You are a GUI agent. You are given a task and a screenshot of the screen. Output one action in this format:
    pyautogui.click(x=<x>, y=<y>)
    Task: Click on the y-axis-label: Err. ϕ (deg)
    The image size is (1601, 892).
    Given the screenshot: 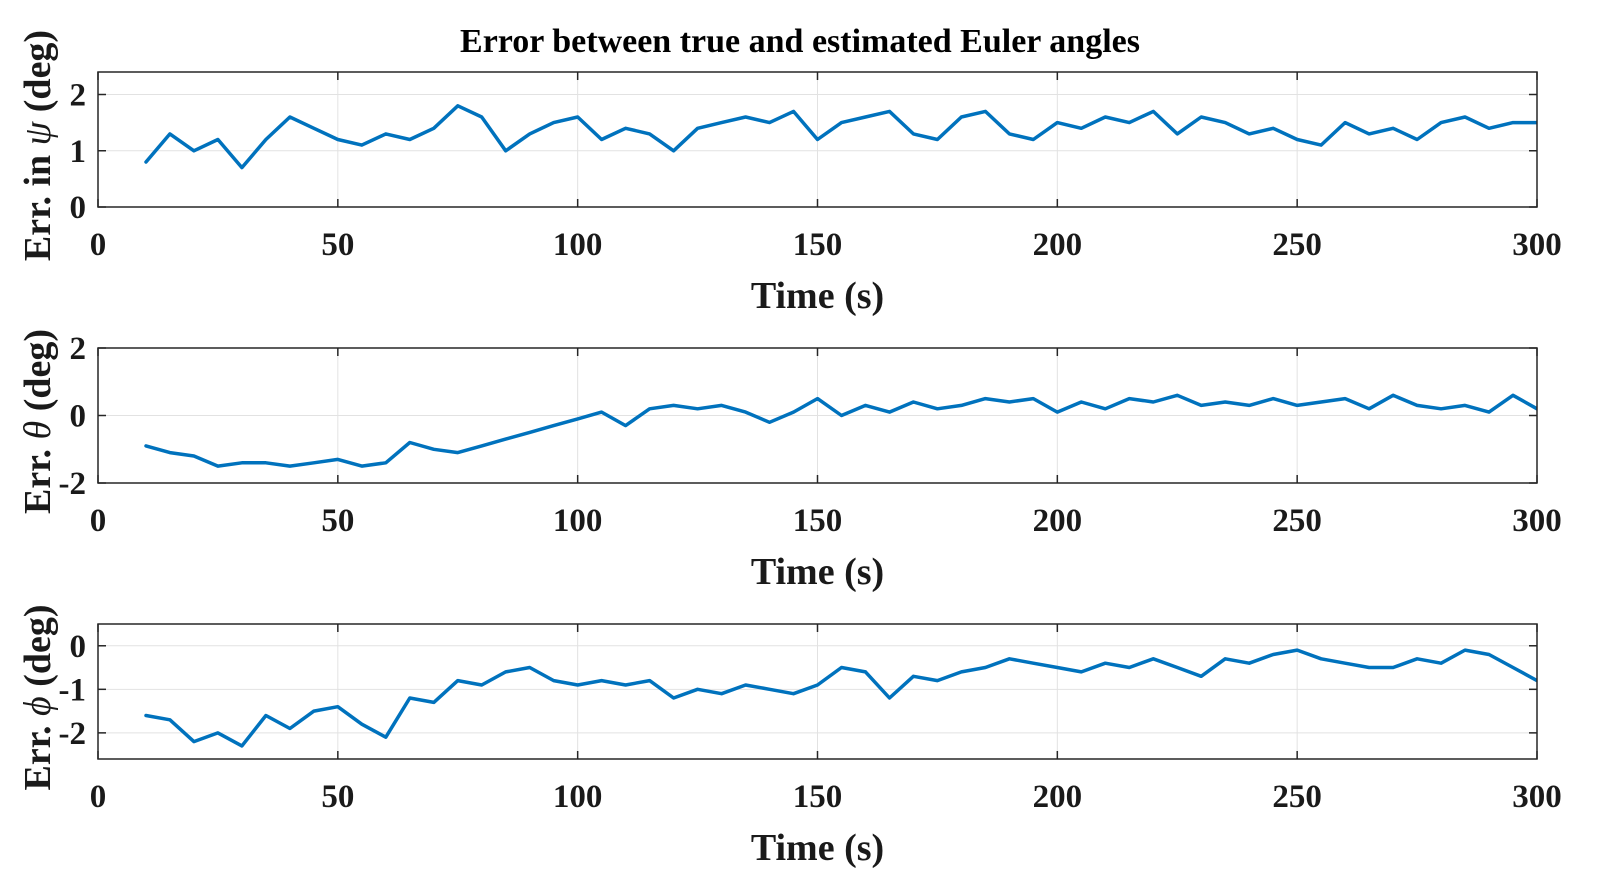 What is the action you would take?
    pyautogui.click(x=38, y=697)
    